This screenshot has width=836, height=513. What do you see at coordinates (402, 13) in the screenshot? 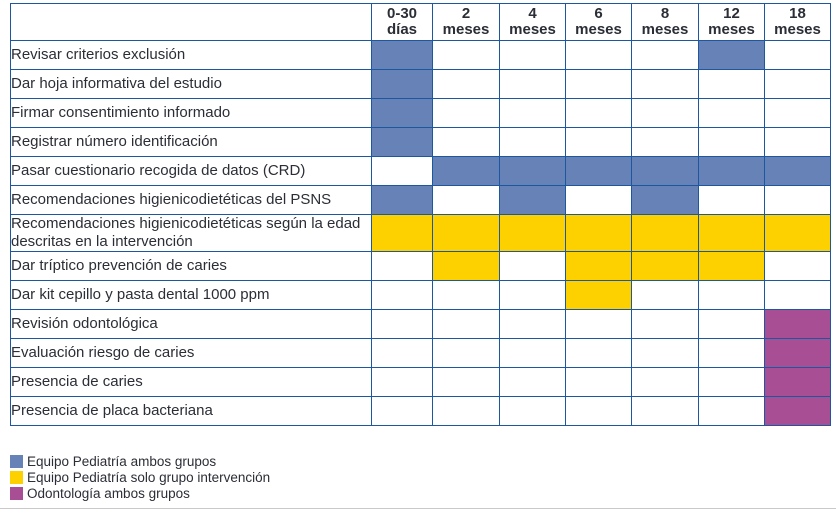
I see `column-header-top: 0-30` at bounding box center [402, 13].